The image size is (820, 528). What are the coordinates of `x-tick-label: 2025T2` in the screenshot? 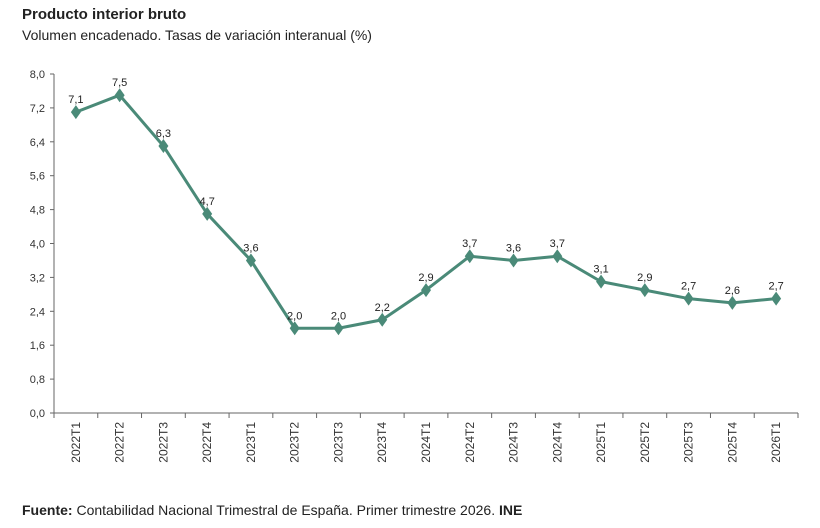 It's located at (645, 442).